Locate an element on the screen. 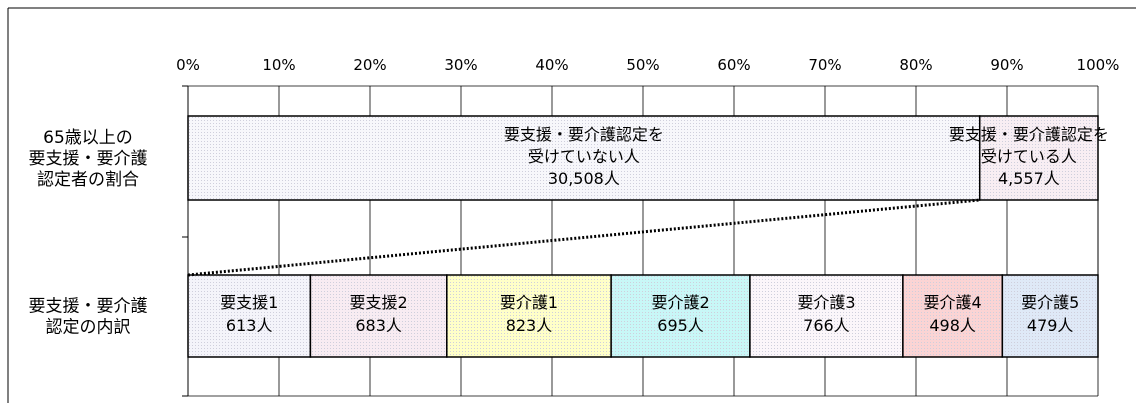 The width and height of the screenshot is (1136, 403). x-tick-label: 30% is located at coordinates (460, 65).